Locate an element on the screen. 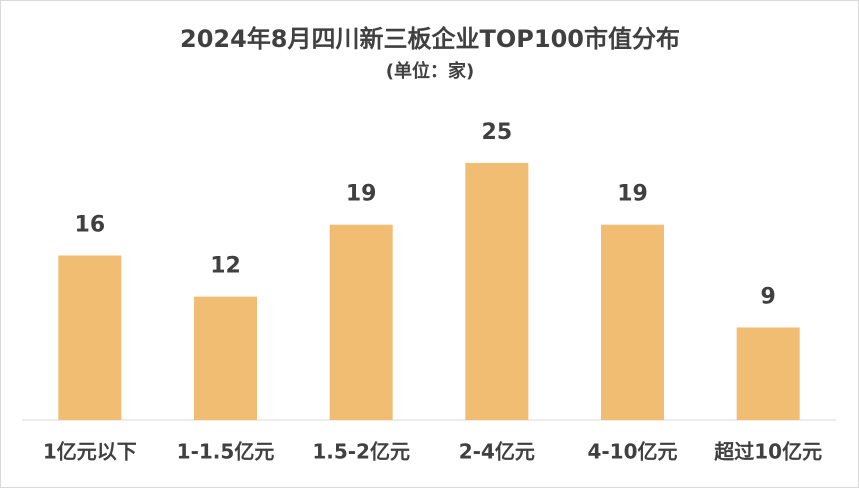 Image resolution: width=859 pixels, height=488 pixels. x-tick-label: 超过10亿元 is located at coordinates (767, 452).